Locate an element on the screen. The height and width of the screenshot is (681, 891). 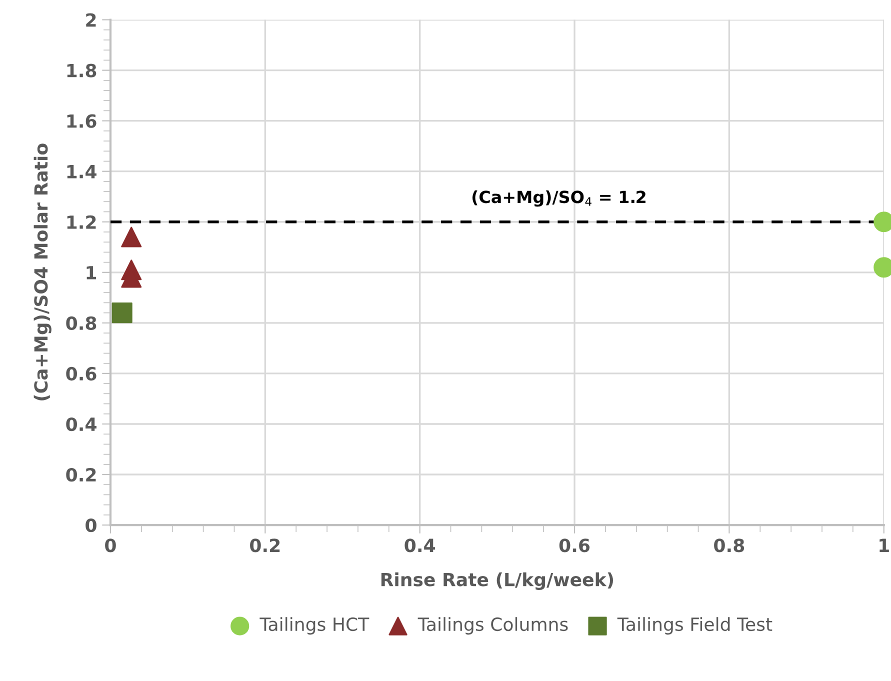
legend-label: Tailings HCT is located at coordinates (315, 626).